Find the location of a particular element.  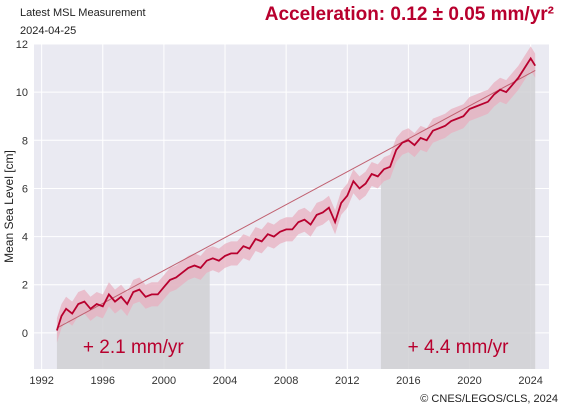

y-tick-label: 12 is located at coordinates (22, 45).